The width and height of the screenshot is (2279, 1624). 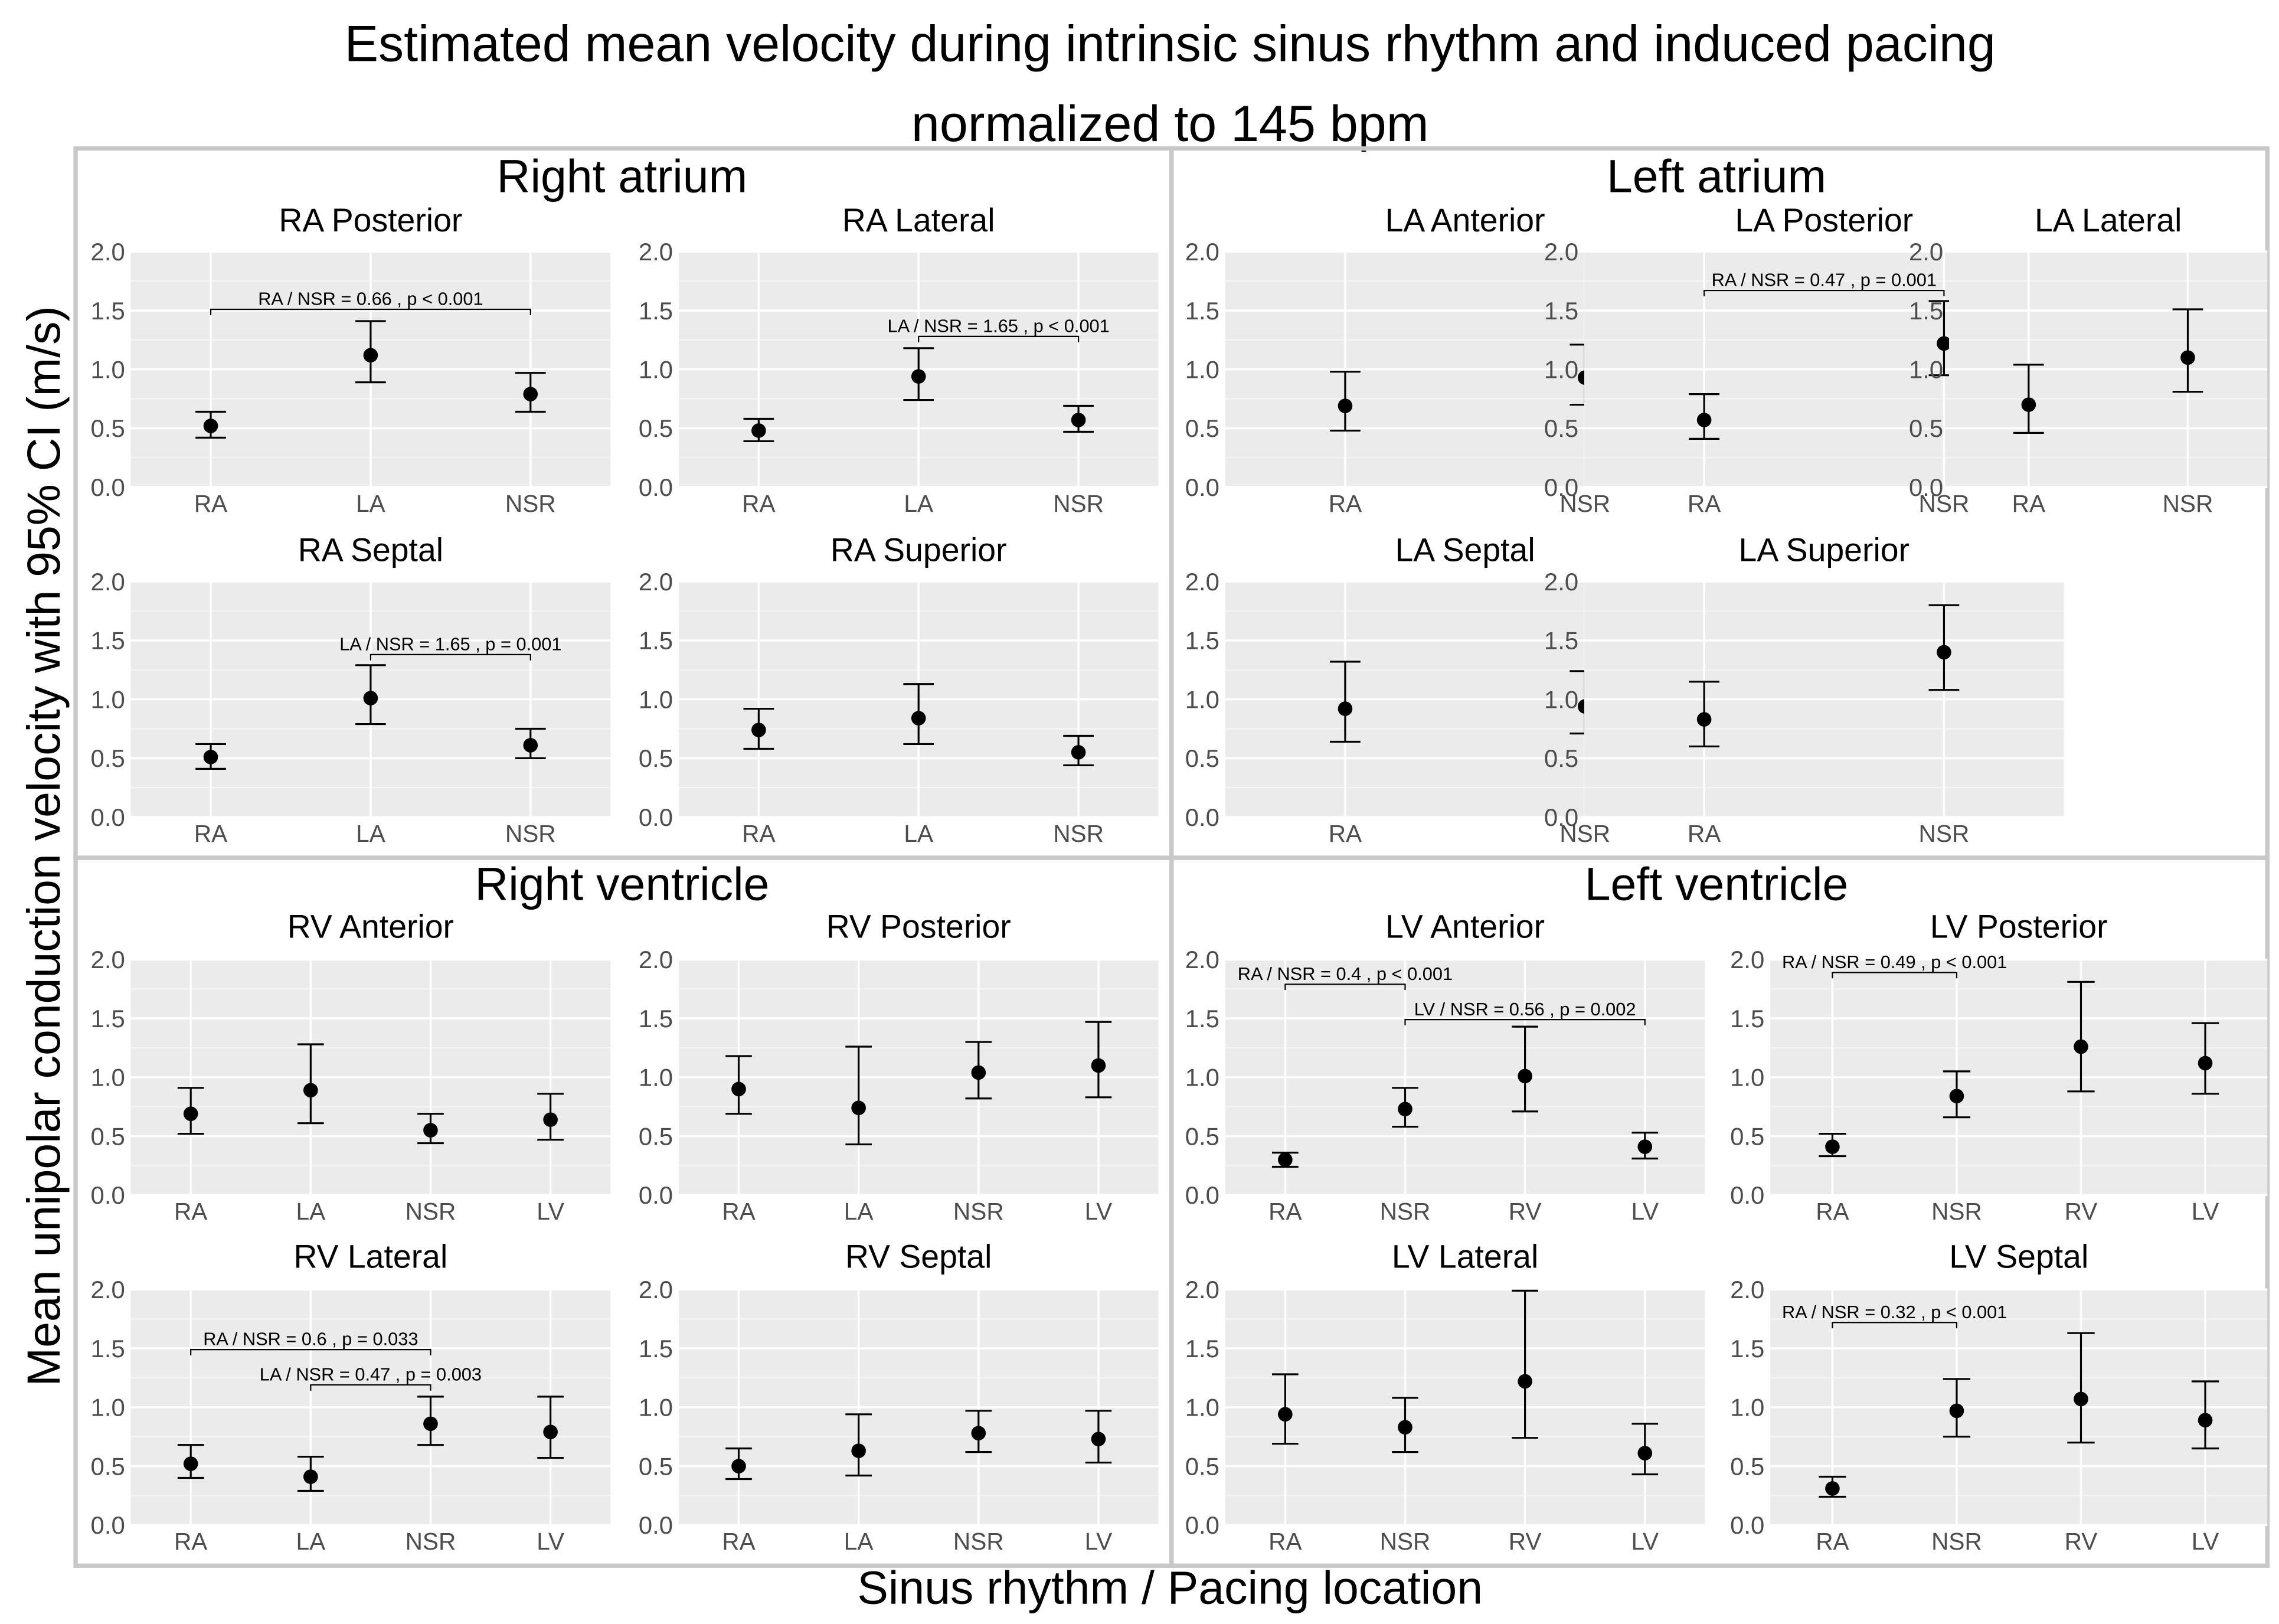 I want to click on panel-title: LA Septal, so click(x=1465, y=550).